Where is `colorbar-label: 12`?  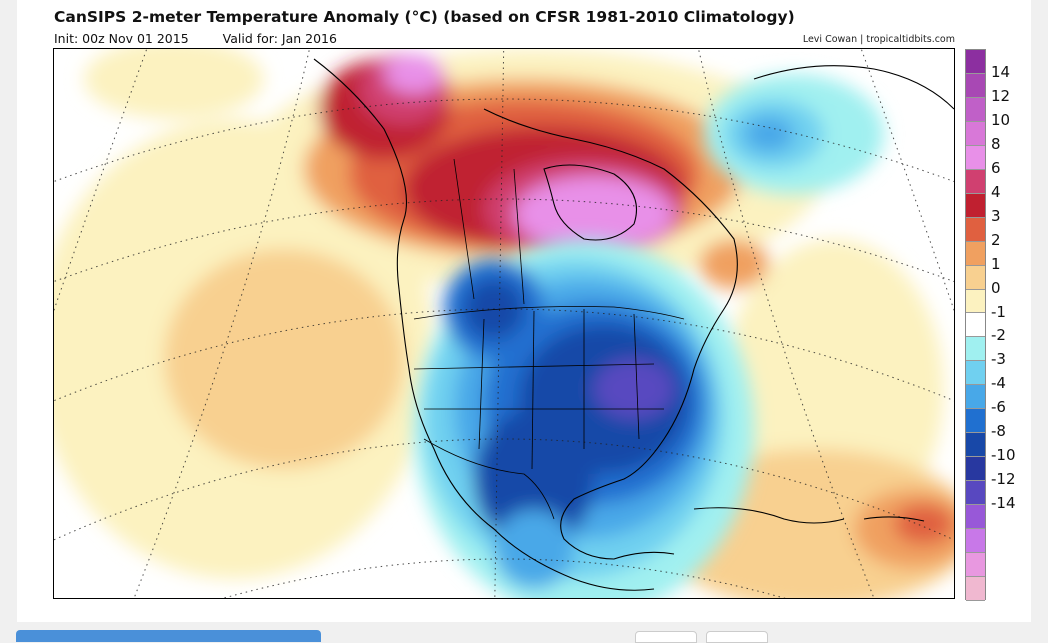
colorbar-label: 12 is located at coordinates (1001, 95).